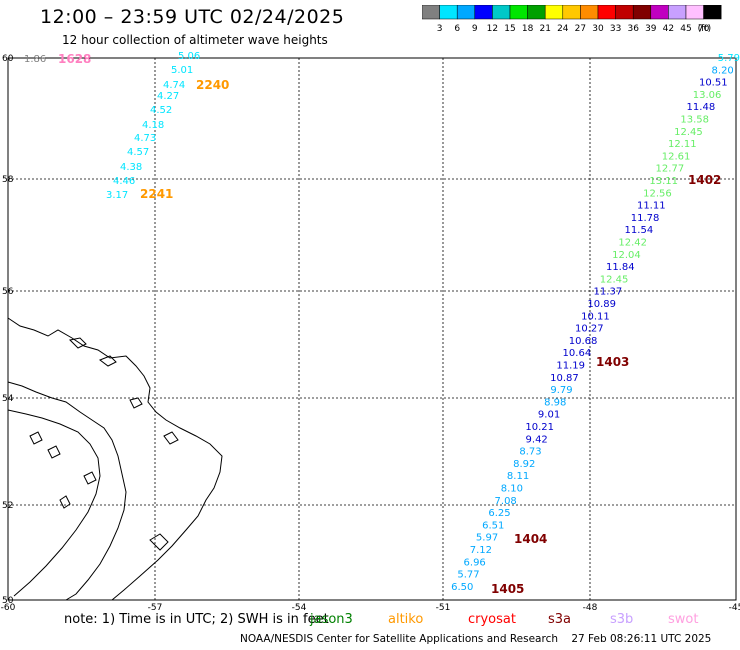 This screenshot has width=740, height=650. What do you see at coordinates (544, 29) in the screenshot?
I see `legend-label: 21` at bounding box center [544, 29].